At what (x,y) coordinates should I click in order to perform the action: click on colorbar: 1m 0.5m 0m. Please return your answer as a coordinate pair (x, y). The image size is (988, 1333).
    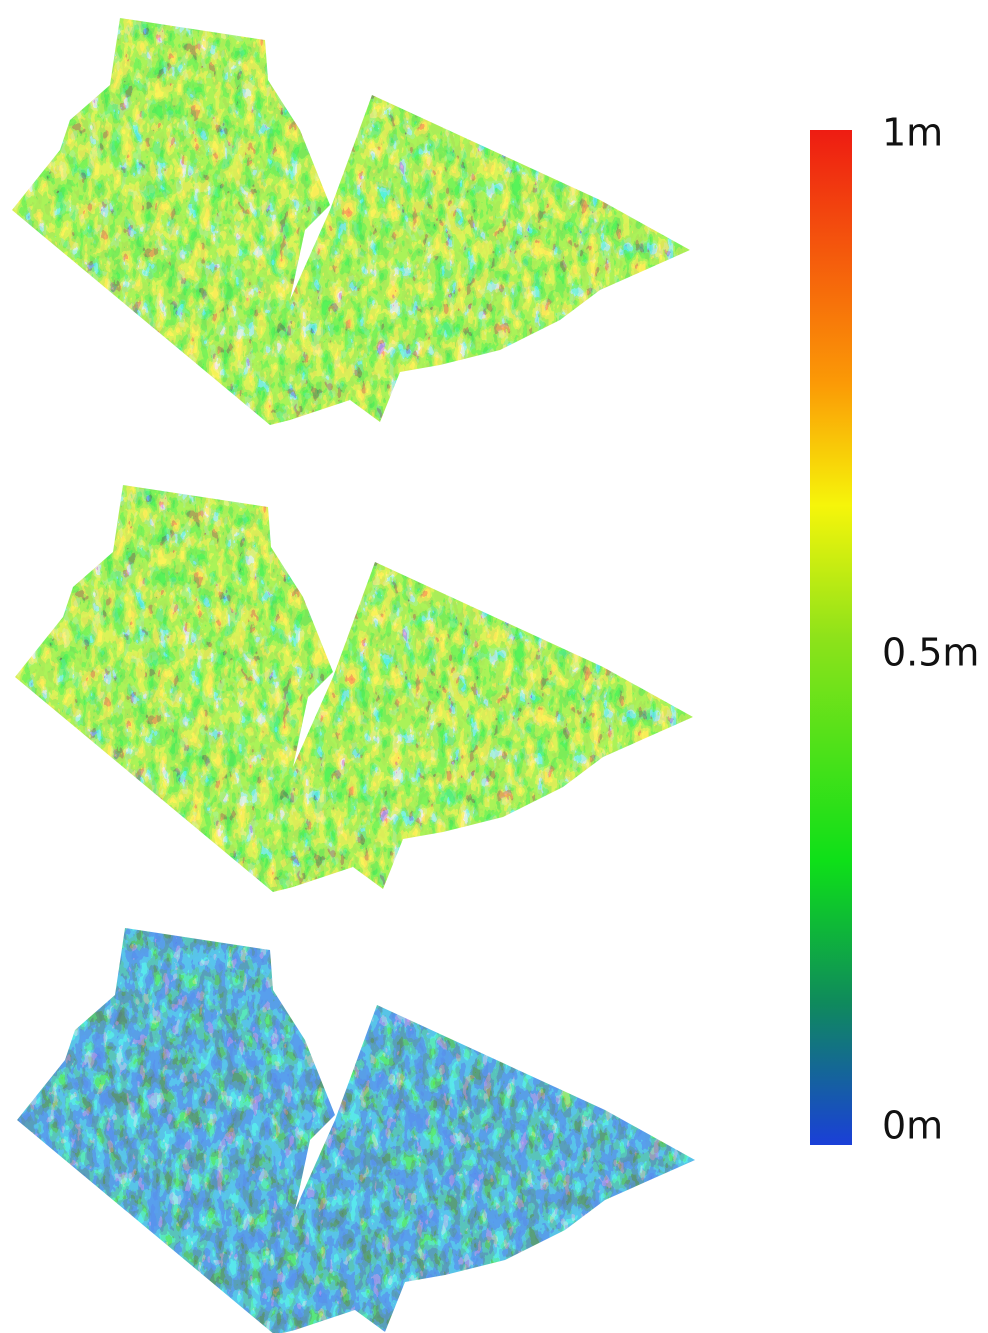
    Looking at the image, I should click on (894, 629).